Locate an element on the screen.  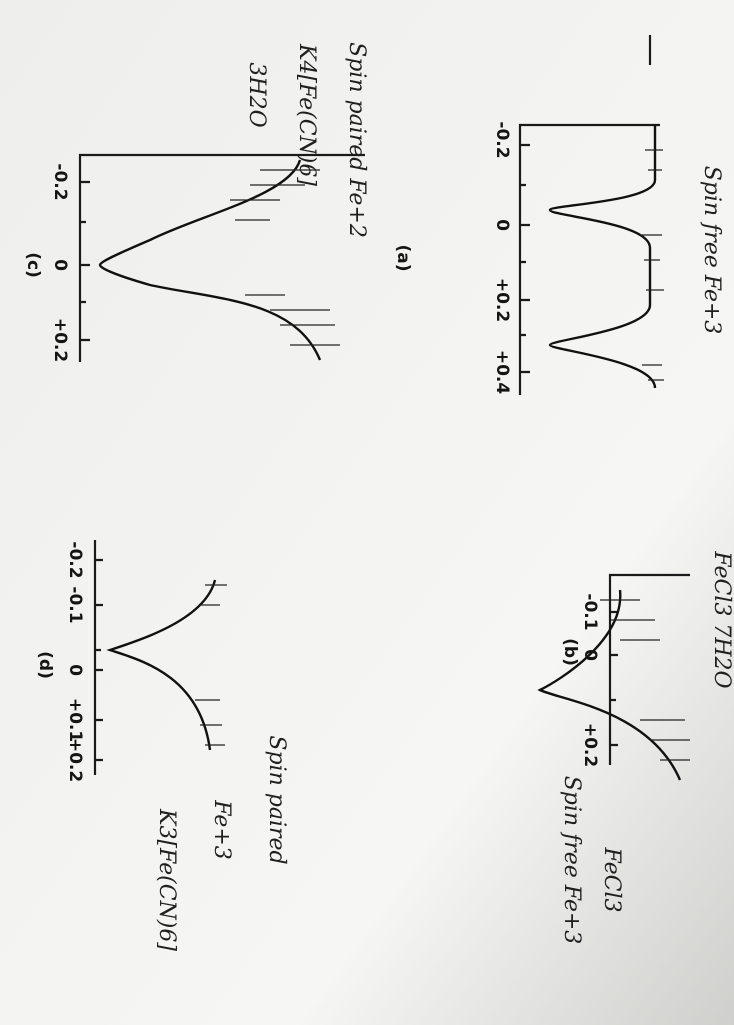
tick-label: +0.1 is located at coordinates (75, 720).